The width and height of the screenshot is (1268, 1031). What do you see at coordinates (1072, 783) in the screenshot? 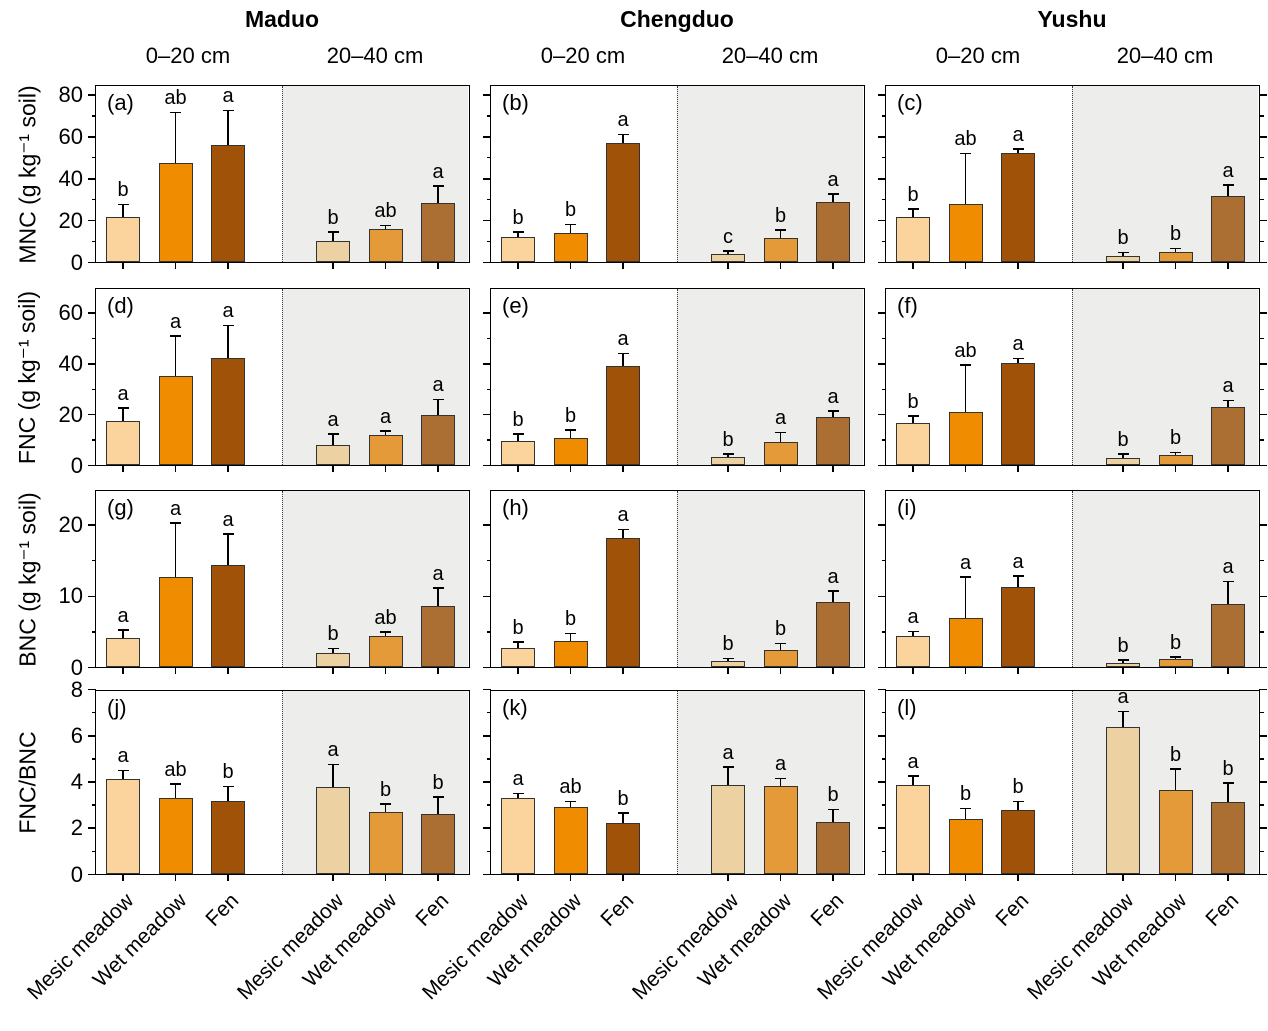
I see `panel-l: a b b a b b (l)` at bounding box center [1072, 783].